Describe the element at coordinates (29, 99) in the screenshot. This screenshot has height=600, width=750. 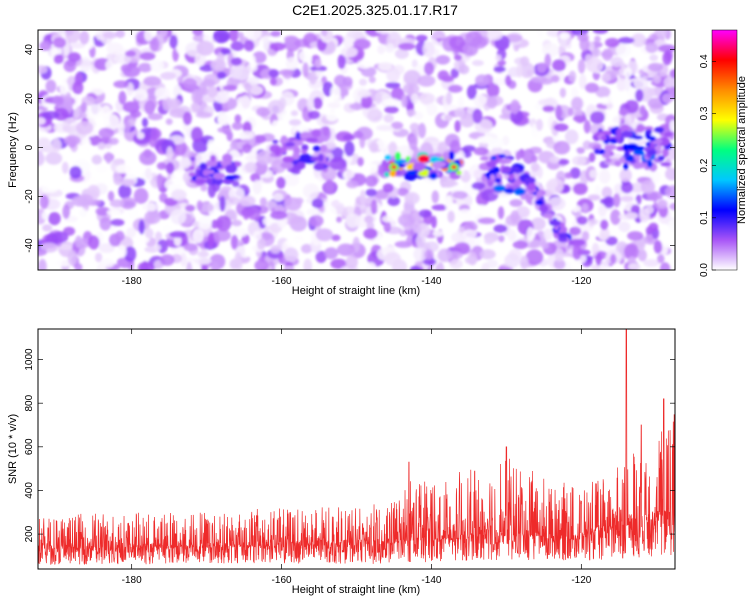
I see `y-tick-label: 20` at that location.